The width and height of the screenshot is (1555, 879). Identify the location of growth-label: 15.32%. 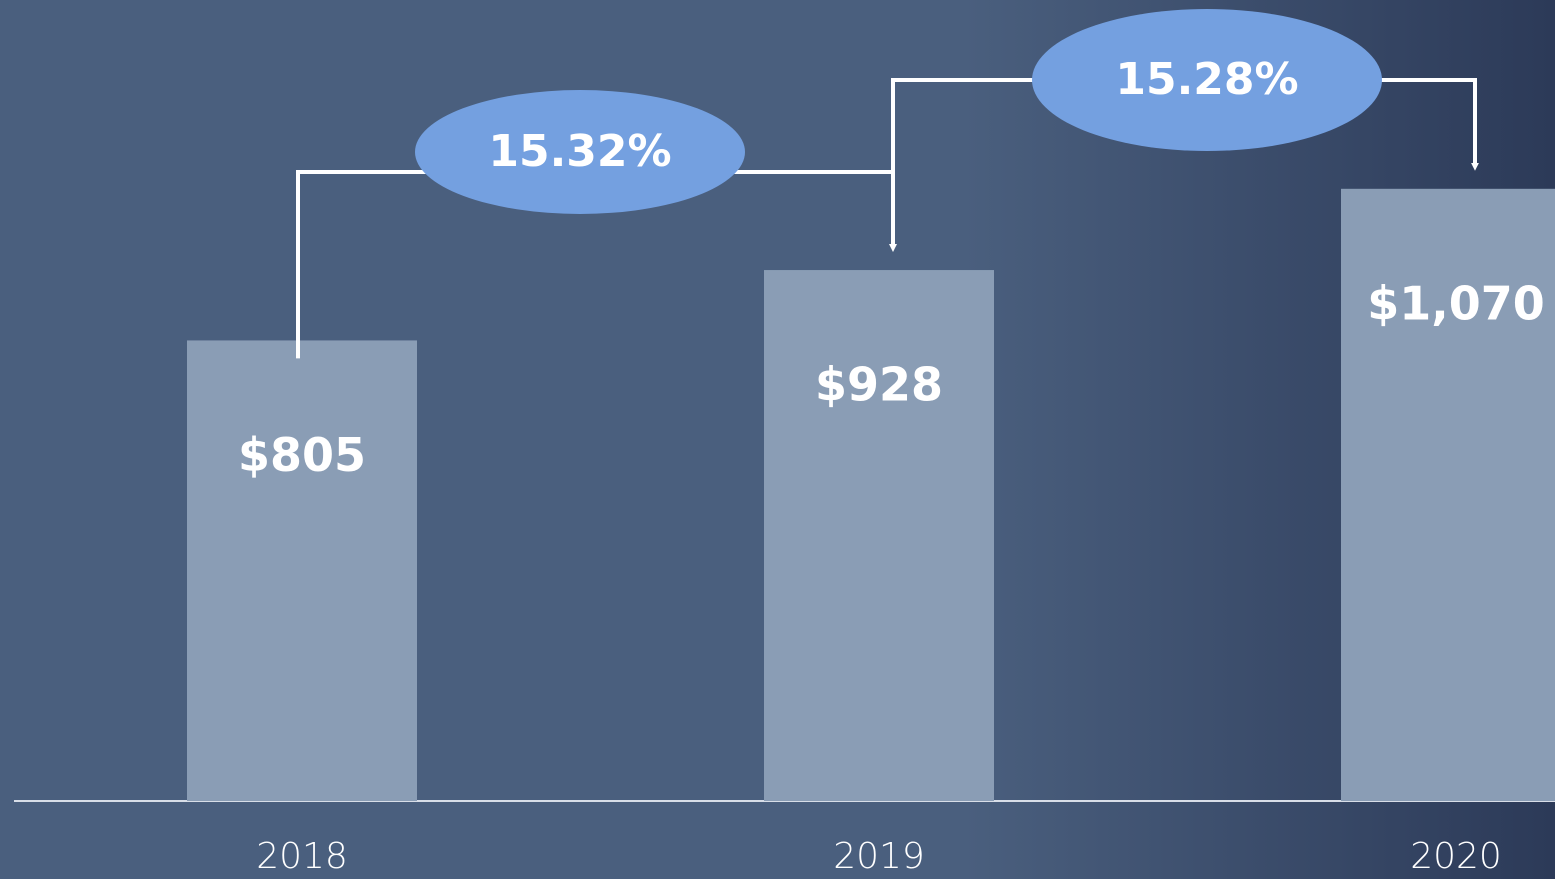
(579, 151).